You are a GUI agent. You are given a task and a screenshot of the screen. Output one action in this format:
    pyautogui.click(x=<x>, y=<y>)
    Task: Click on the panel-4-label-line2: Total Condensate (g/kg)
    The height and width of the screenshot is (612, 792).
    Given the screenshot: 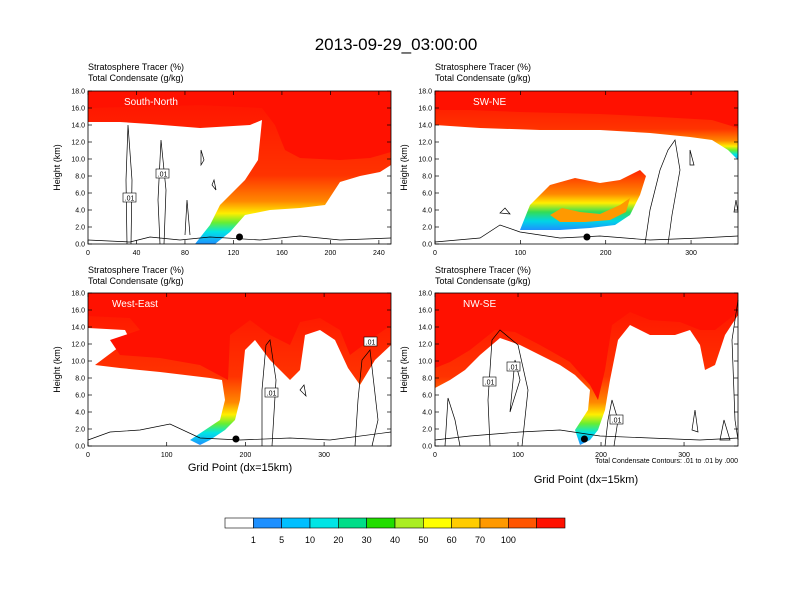 What is the action you would take?
    pyautogui.click(x=483, y=281)
    